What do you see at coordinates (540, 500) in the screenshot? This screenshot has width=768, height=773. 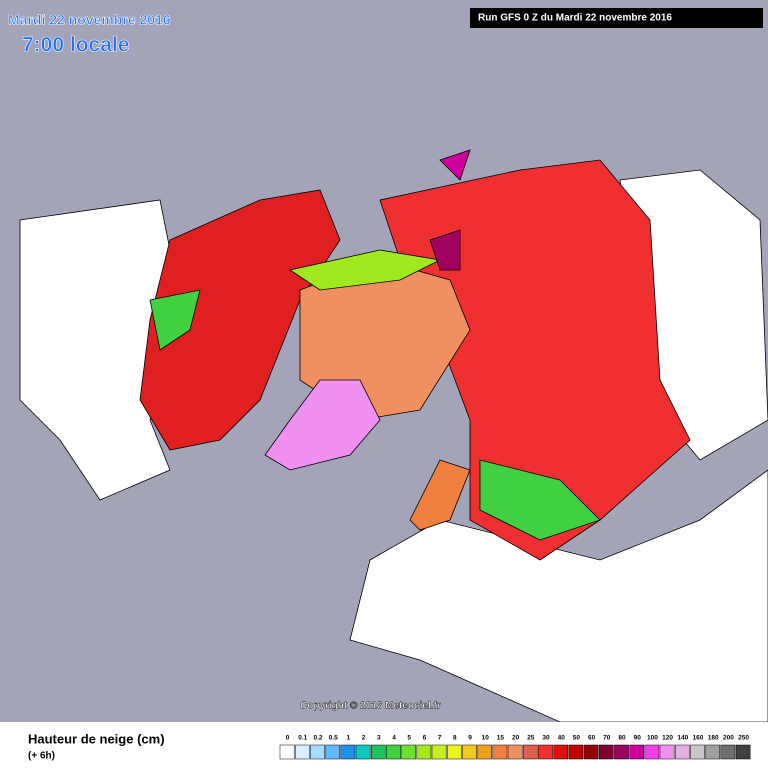 I see `russia-green` at bounding box center [540, 500].